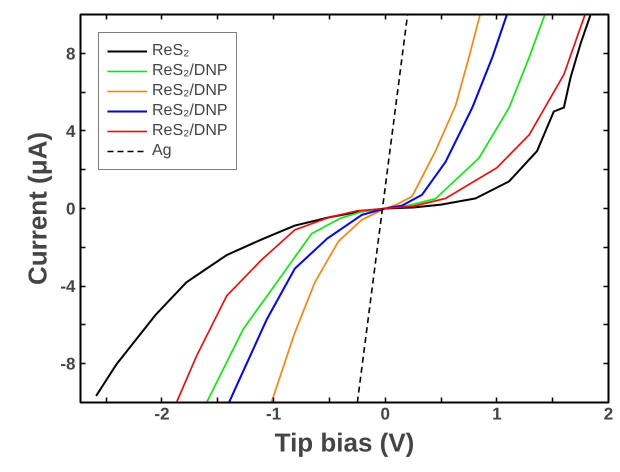  Describe the element at coordinates (385, 414) in the screenshot. I see `x-tick-label: 0` at that location.